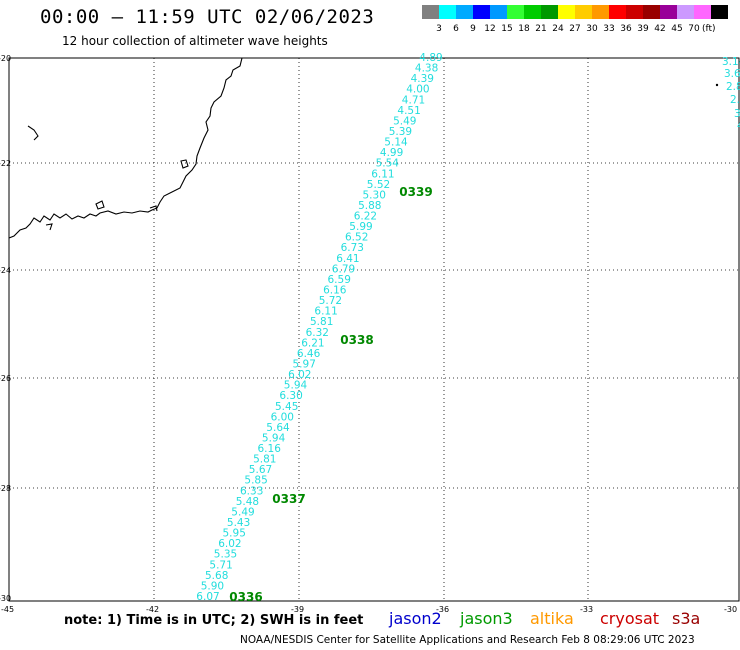  Describe the element at coordinates (643, 29) in the screenshot. I see `color-legend-label: 39` at that location.